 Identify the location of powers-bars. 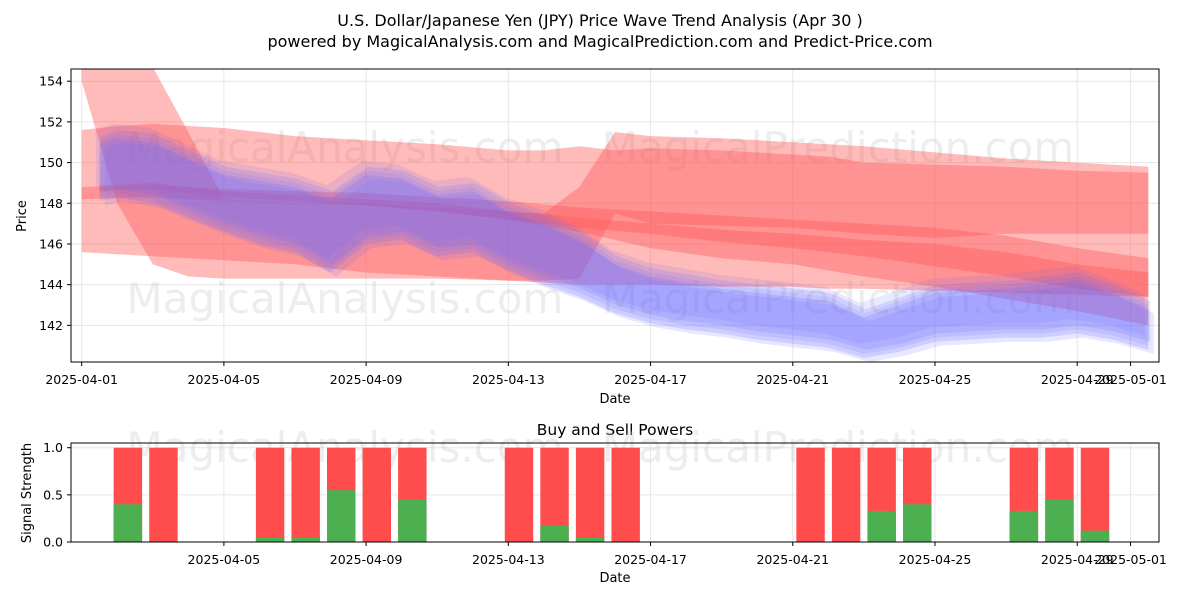
(611, 494).